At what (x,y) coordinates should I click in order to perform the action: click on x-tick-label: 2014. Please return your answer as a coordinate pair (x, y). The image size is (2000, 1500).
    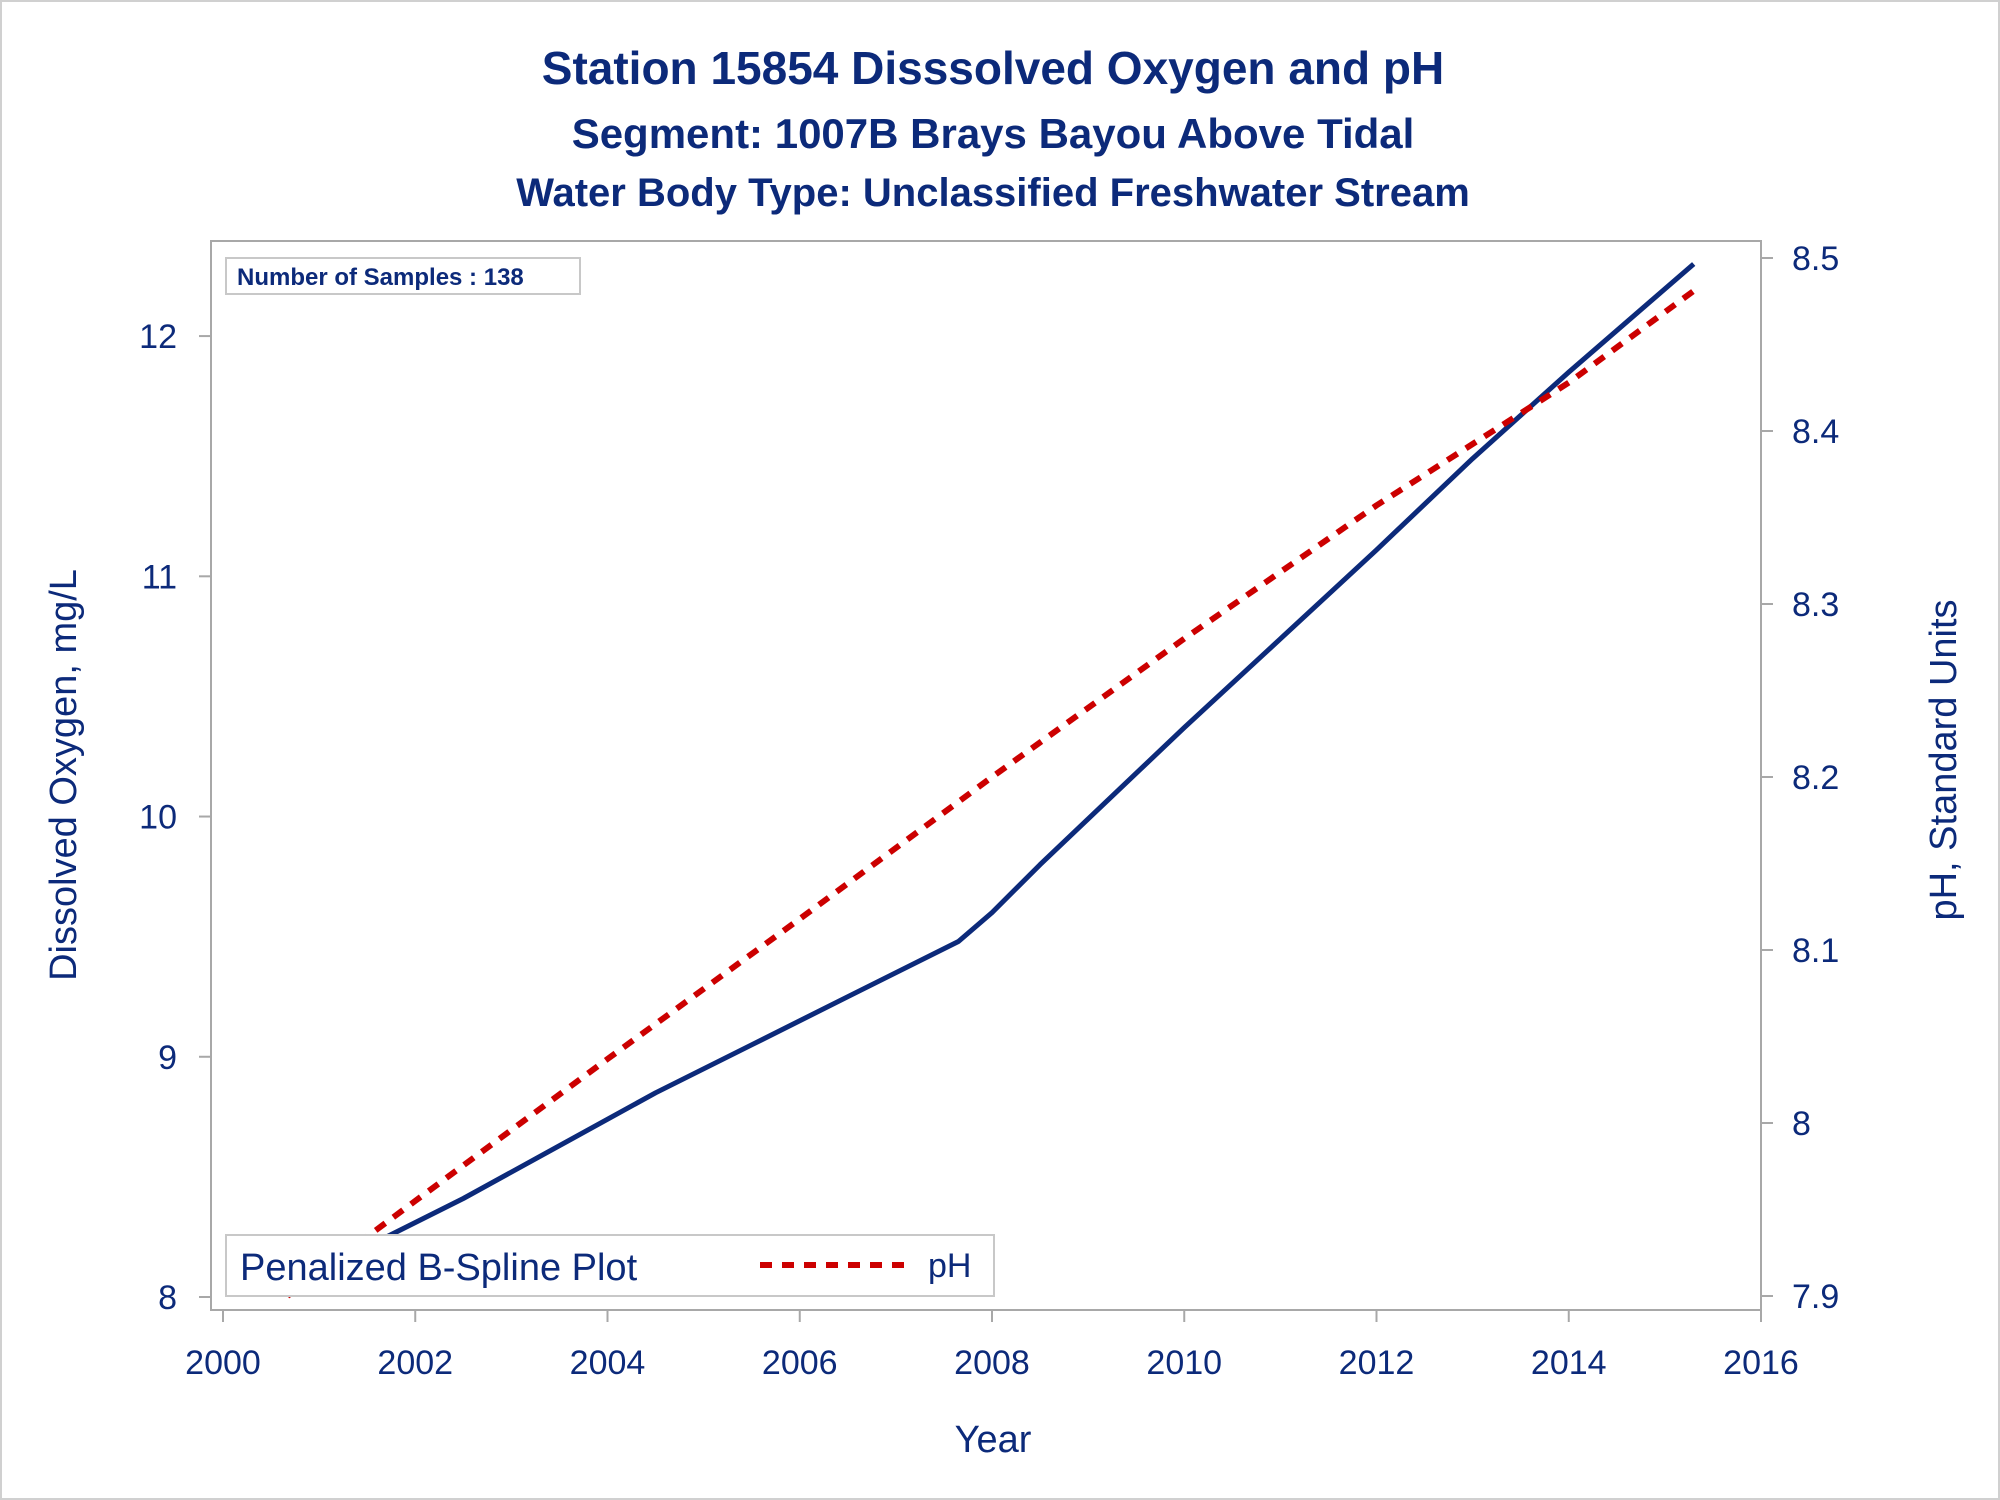
    Looking at the image, I should click on (1569, 1363).